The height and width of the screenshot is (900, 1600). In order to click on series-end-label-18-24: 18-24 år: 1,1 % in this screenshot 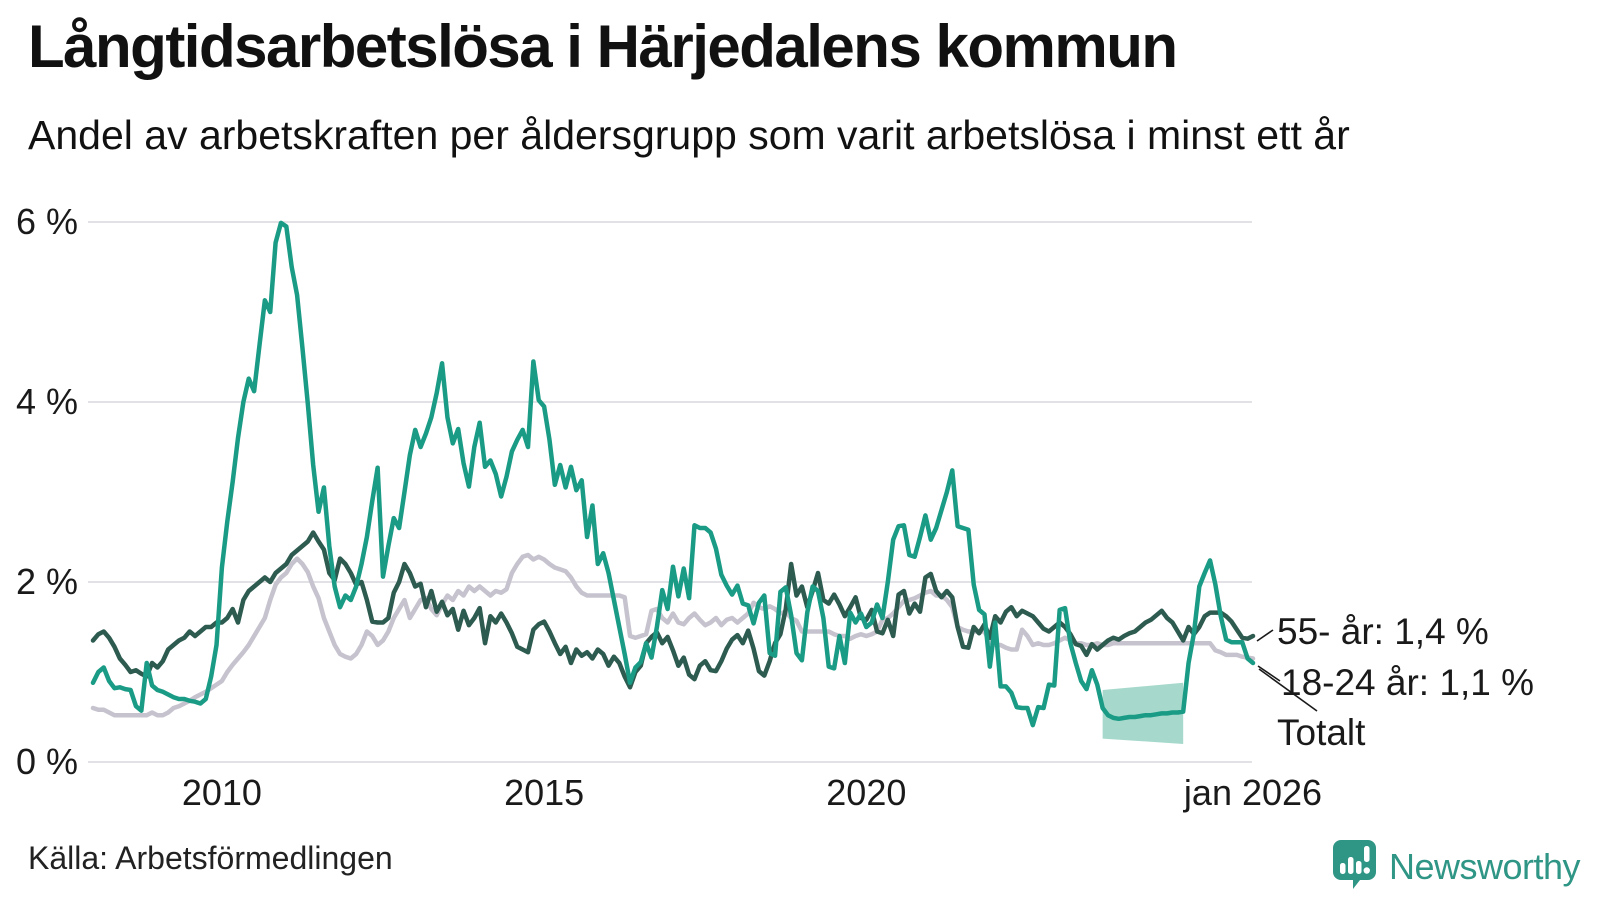, I will do `click(1407, 682)`.